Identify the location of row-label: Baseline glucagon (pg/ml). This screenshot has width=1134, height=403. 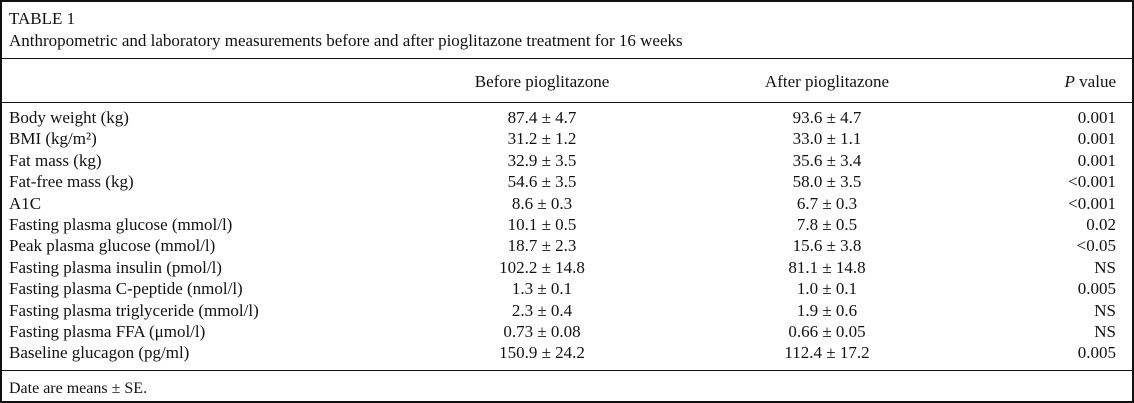
(99, 353).